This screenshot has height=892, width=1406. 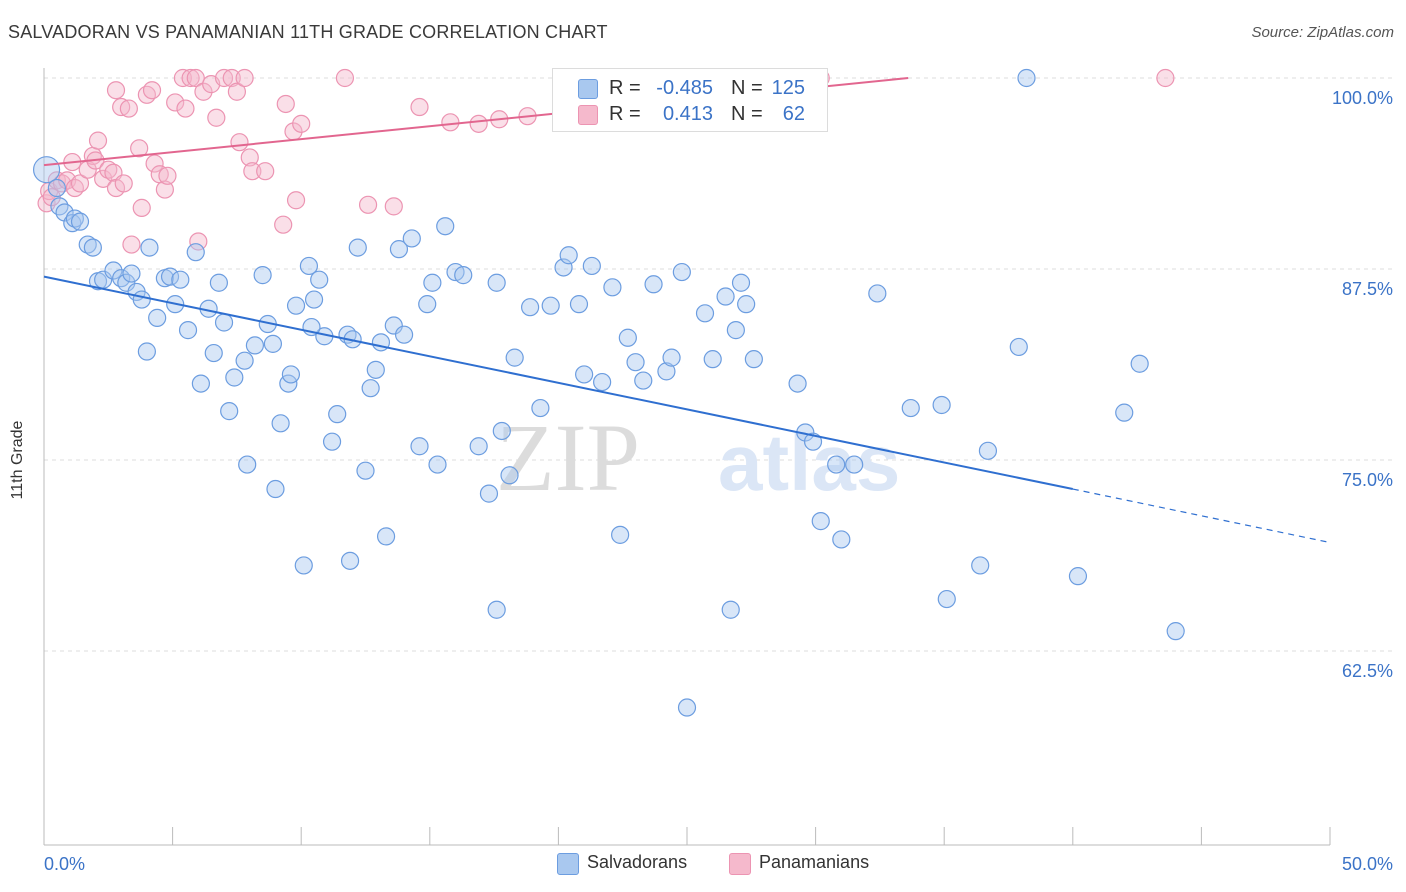 What do you see at coordinates (690, 114) in the screenshot?
I see `legend-row-panamanians: R = 0.413 N = 62` at bounding box center [690, 114].